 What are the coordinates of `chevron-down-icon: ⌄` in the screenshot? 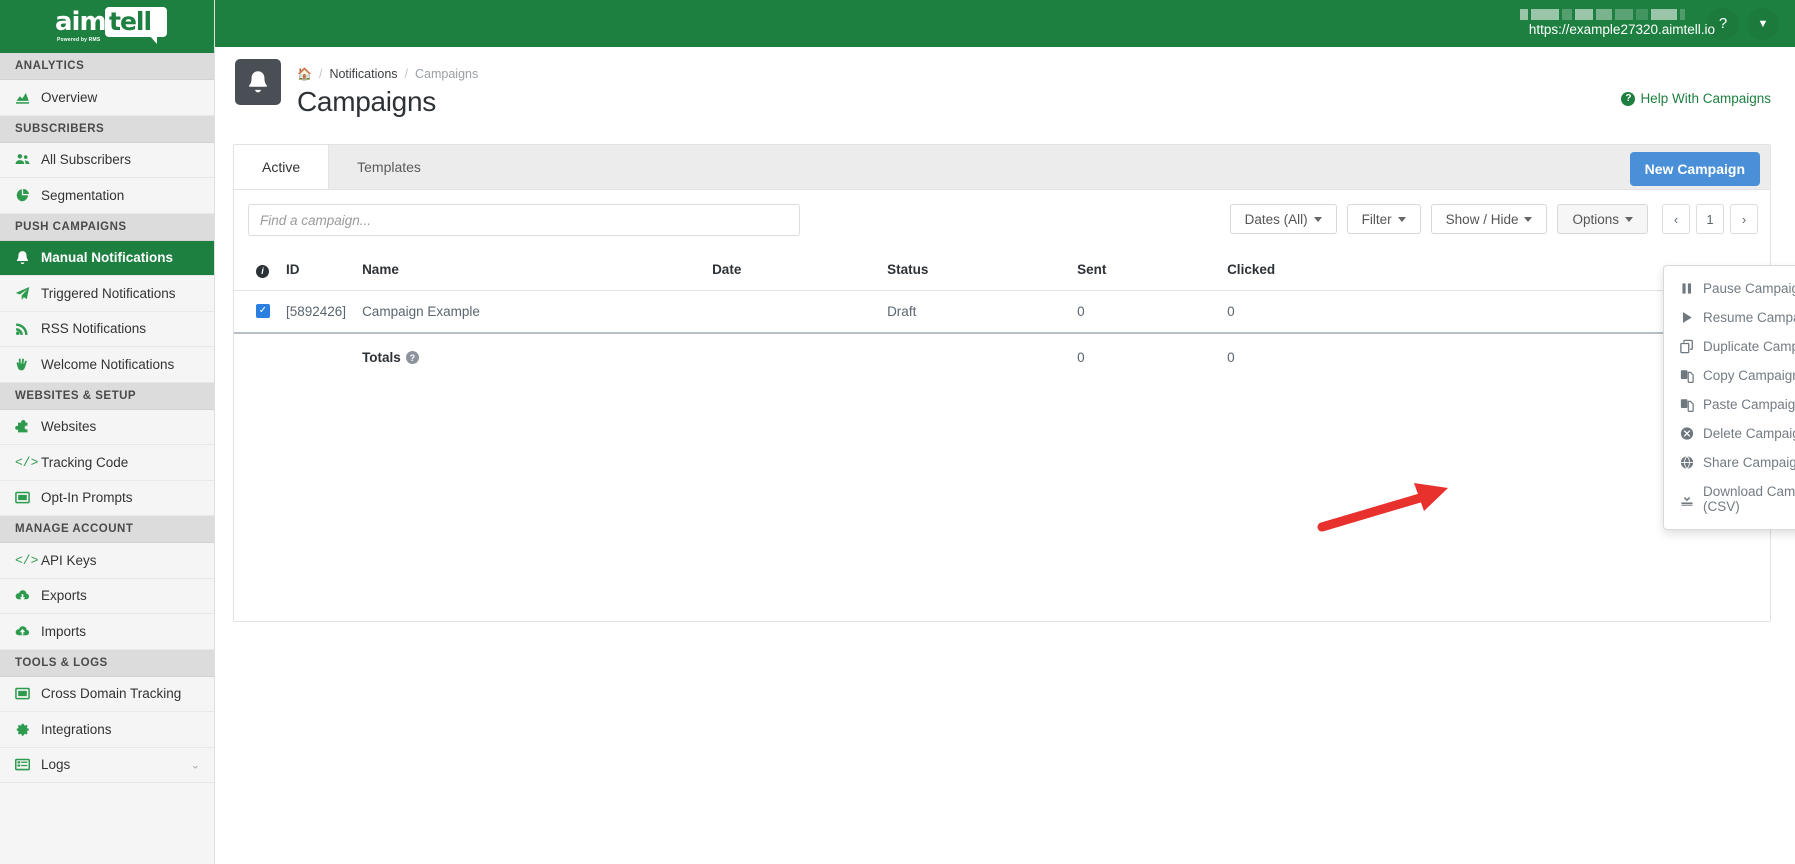 It's located at (195, 765).